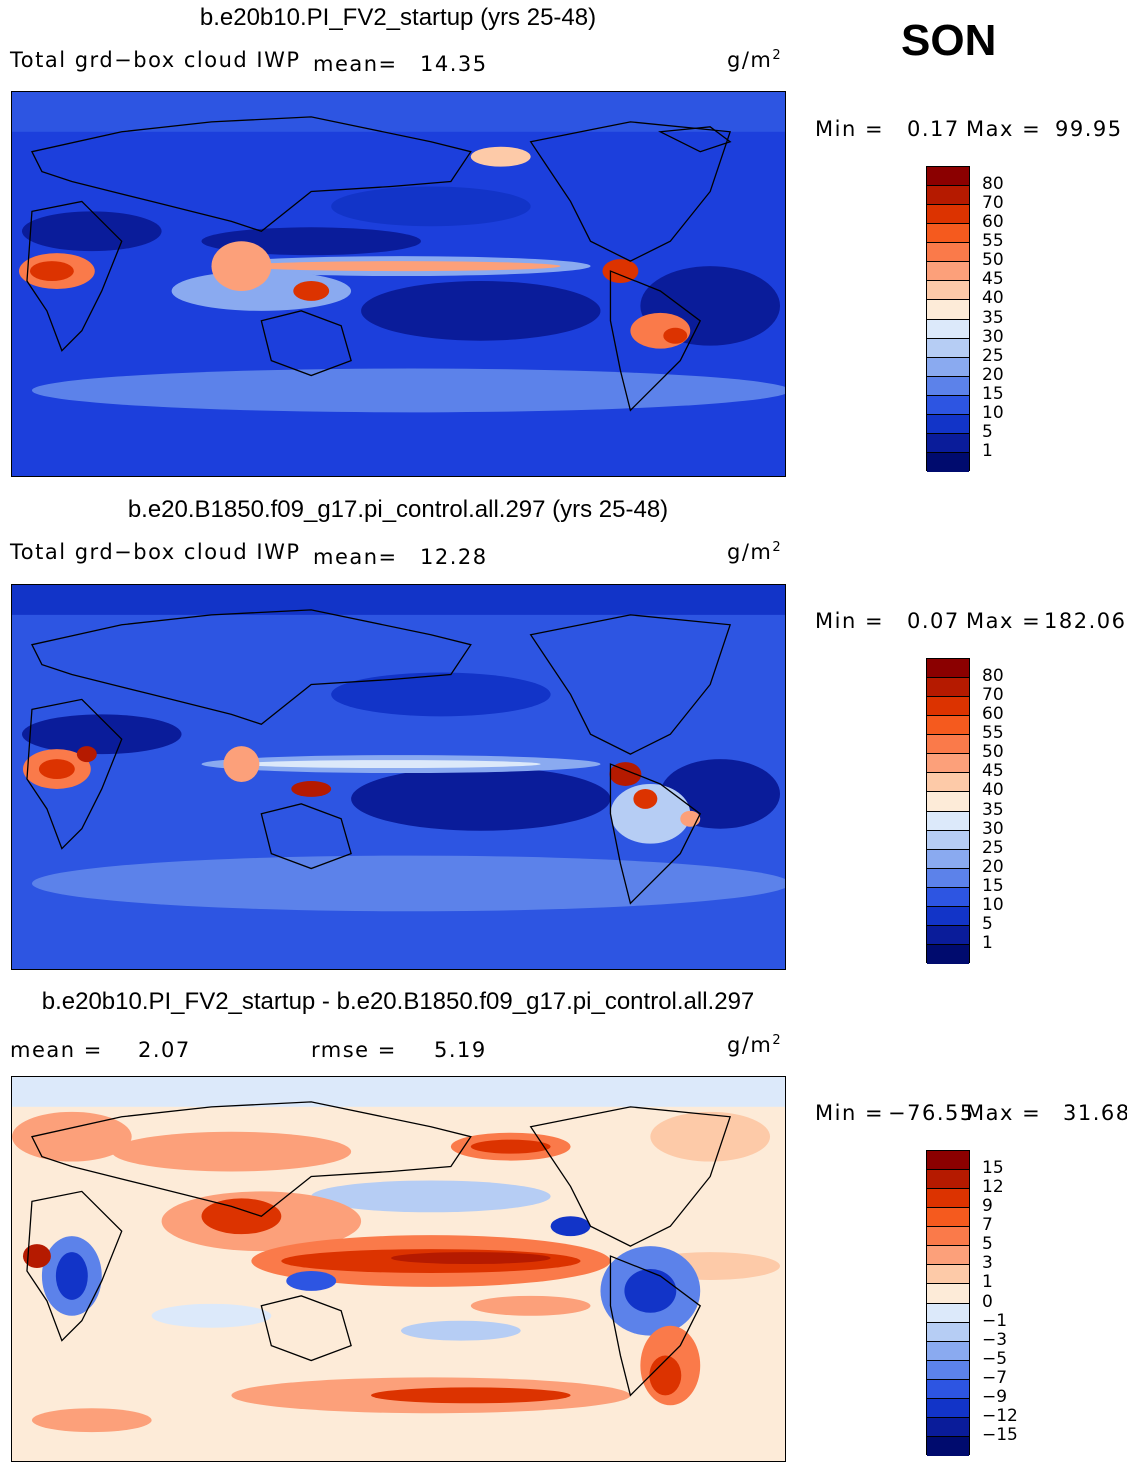 The height and width of the screenshot is (1470, 1127). Describe the element at coordinates (987, 1206) in the screenshot. I see `colorbar-tick-label: 9` at that location.